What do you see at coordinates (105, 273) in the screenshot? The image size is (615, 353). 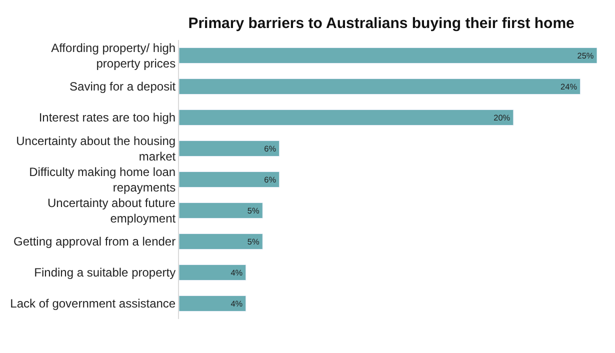 I see `y-tick-label: Finding a suitable property` at bounding box center [105, 273].